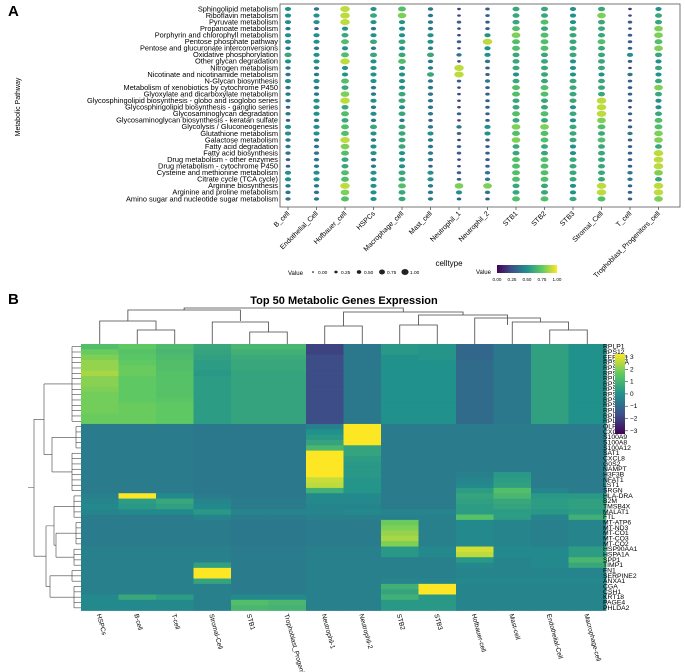  I want to click on size-legend: Value 0.00 0.25 0.50 0.75 1.00, so click(354, 273).